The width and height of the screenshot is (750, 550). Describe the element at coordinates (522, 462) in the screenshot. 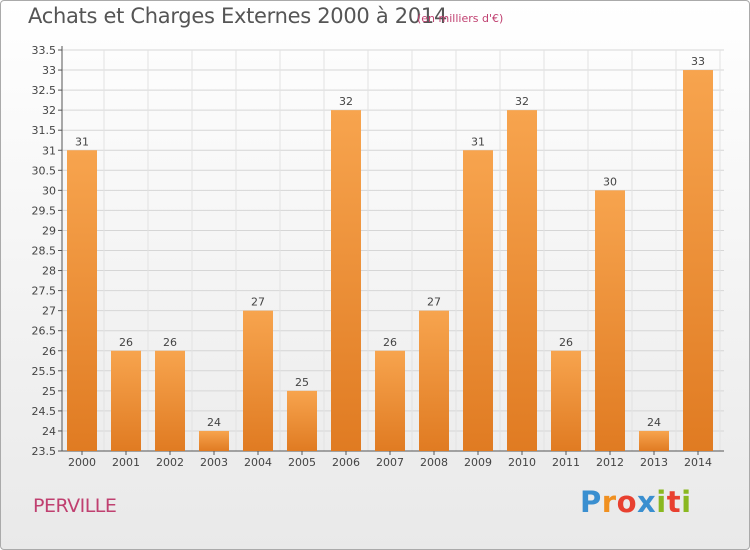

I see `x-tick-label: 2010` at that location.